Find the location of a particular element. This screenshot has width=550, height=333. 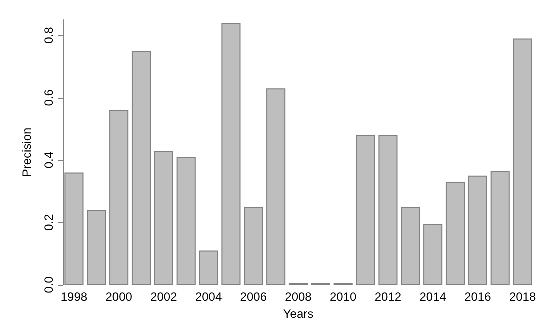

x-tick-label: 2016 is located at coordinates (478, 297).